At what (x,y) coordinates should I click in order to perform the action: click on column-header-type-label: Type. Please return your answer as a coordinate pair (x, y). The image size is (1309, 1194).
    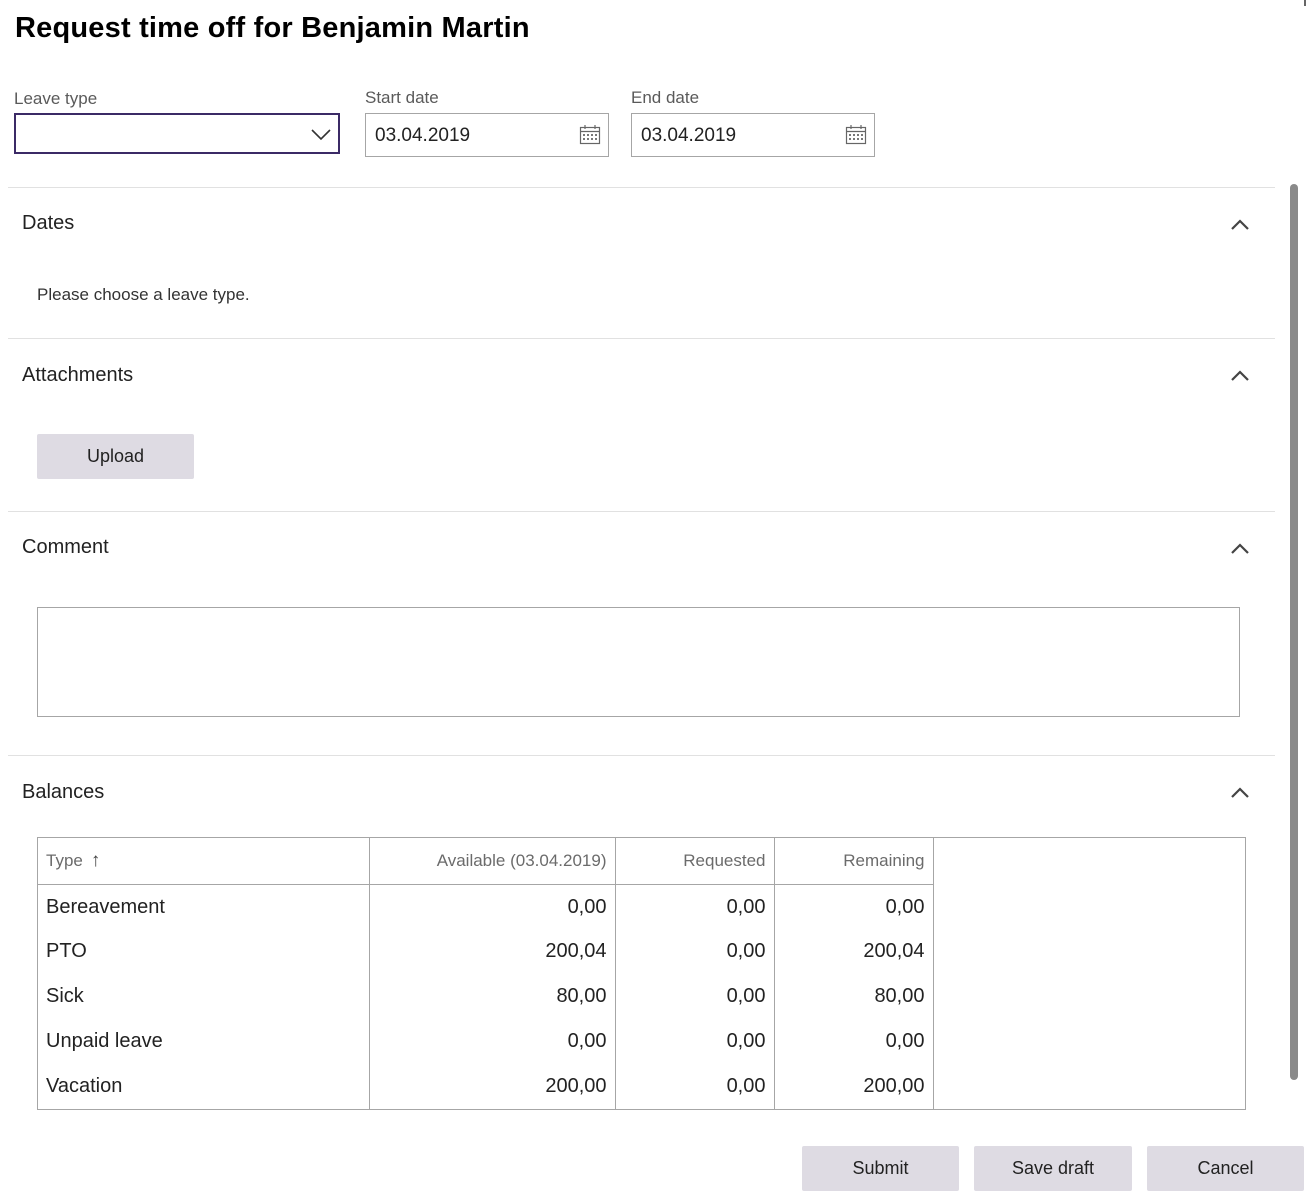
    Looking at the image, I should click on (64, 860).